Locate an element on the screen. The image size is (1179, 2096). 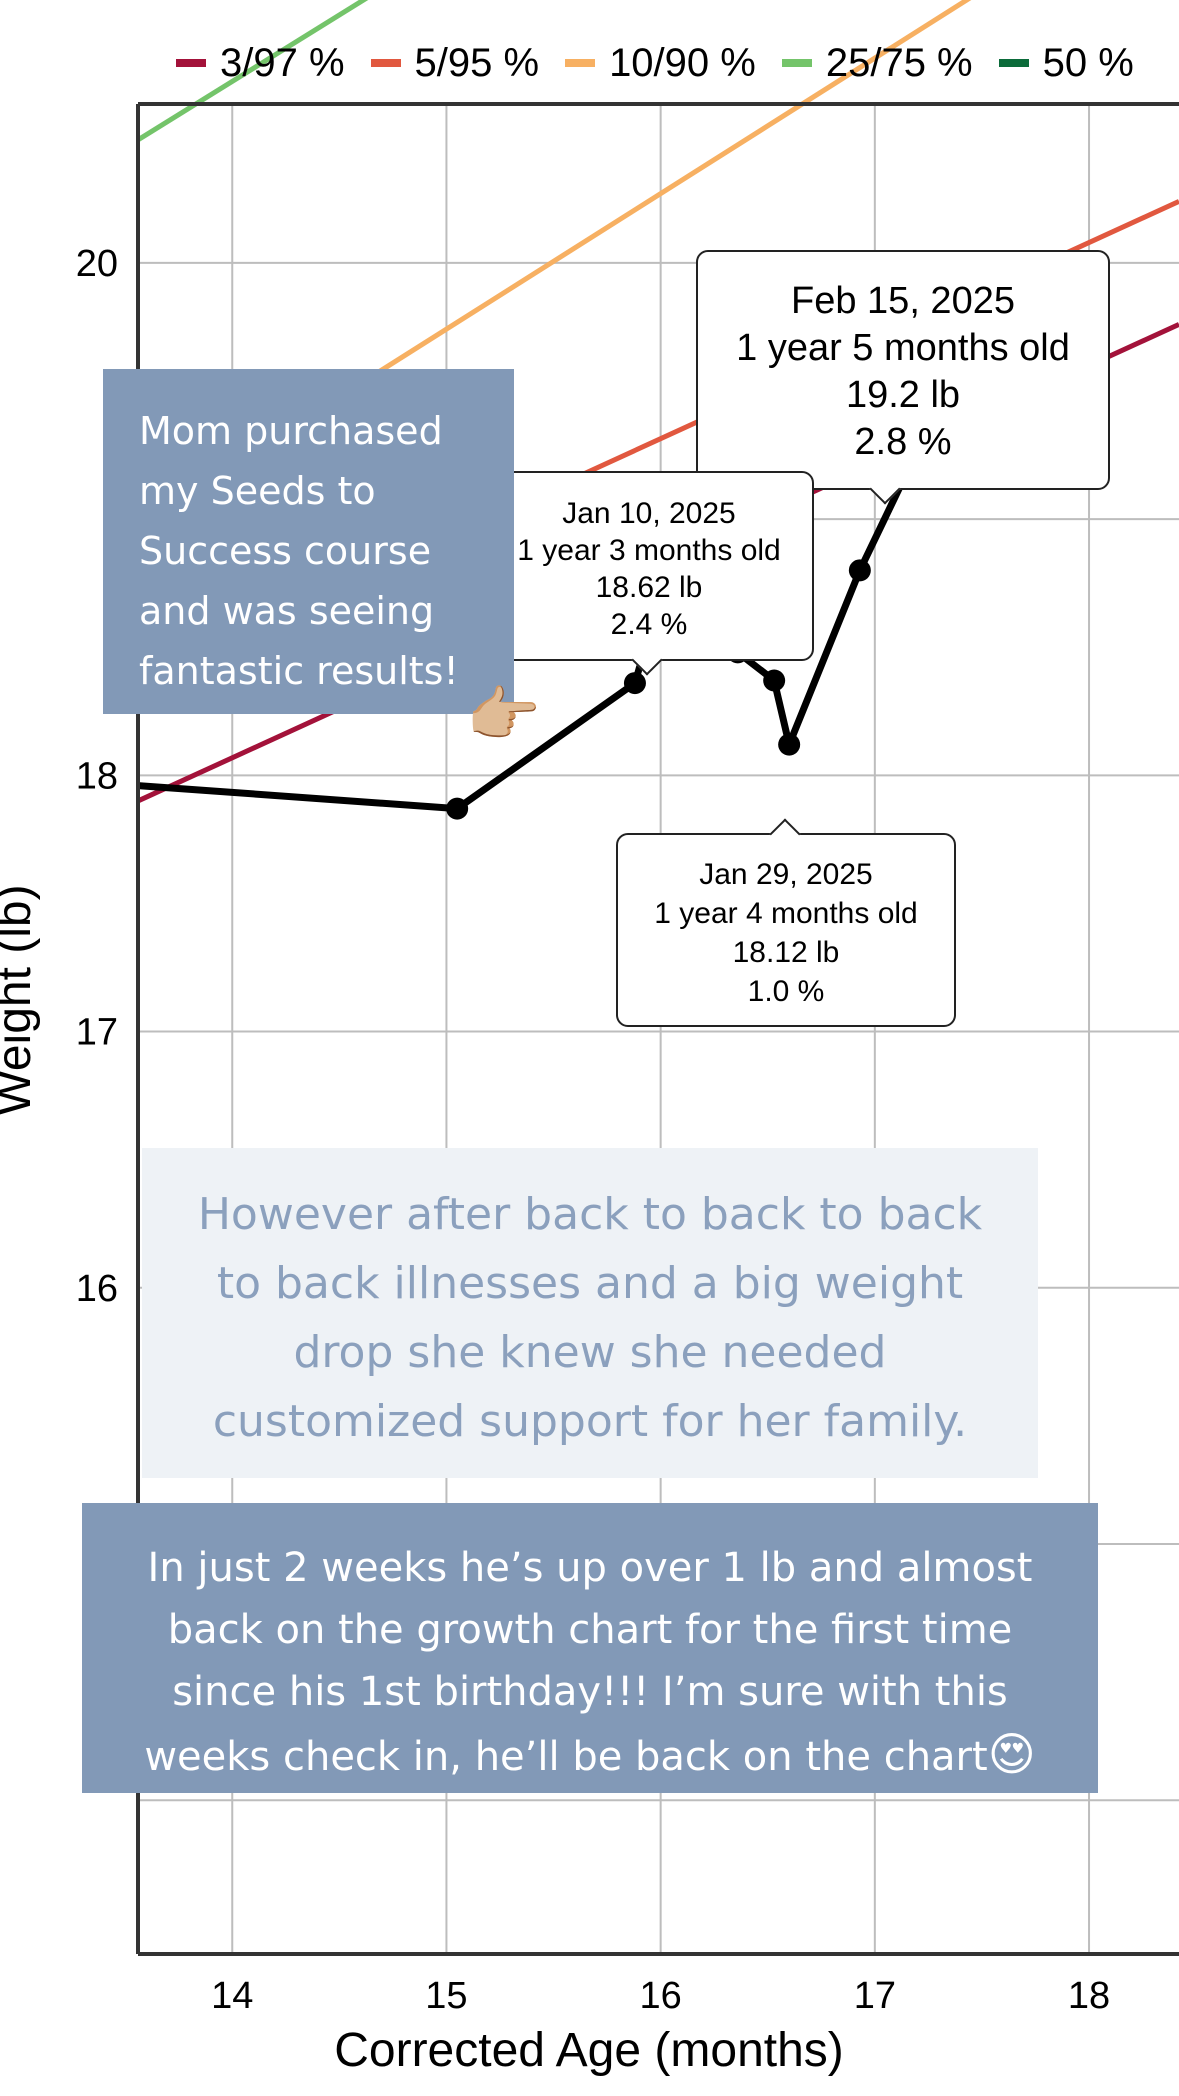
tooltip-age: 1 year 5 months old is located at coordinates (903, 348).